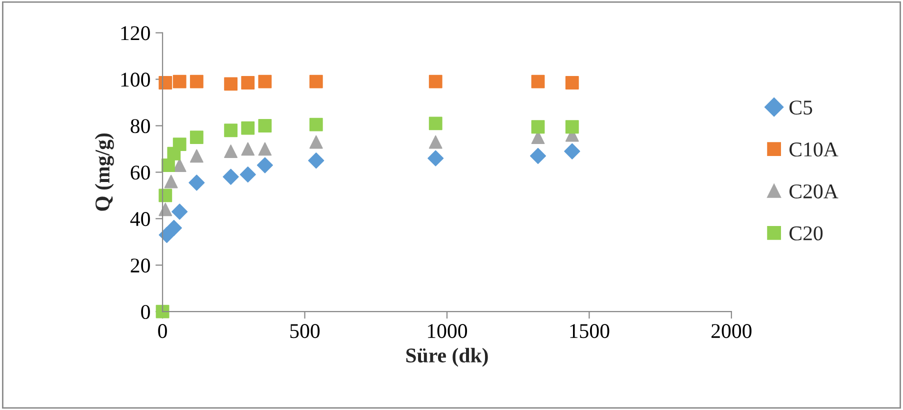 Image resolution: width=903 pixels, height=410 pixels. What do you see at coordinates (140, 265) in the screenshot?
I see `y-tick-label: 20` at bounding box center [140, 265].